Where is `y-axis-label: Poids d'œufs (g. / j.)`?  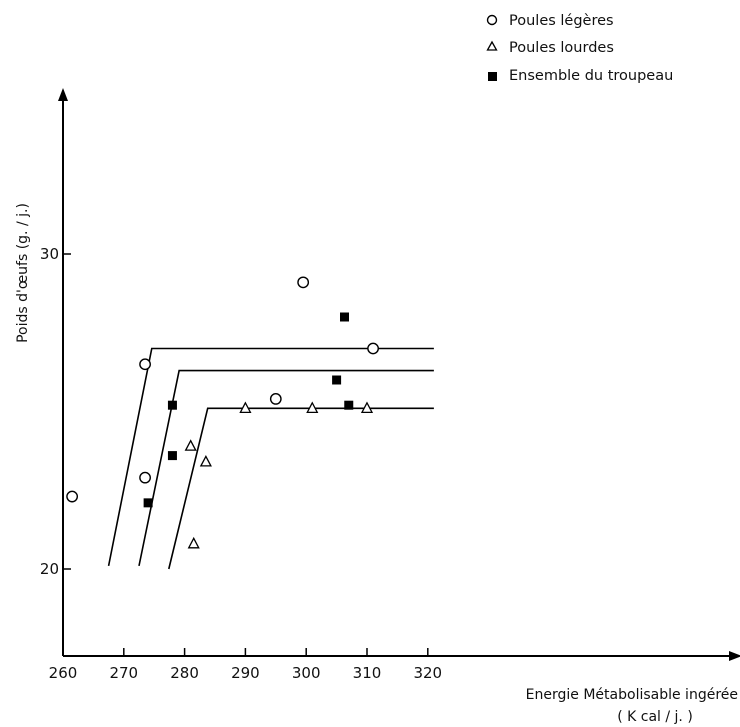 y-axis-label: Poids d'œufs (g. / j.) is located at coordinates (23, 273).